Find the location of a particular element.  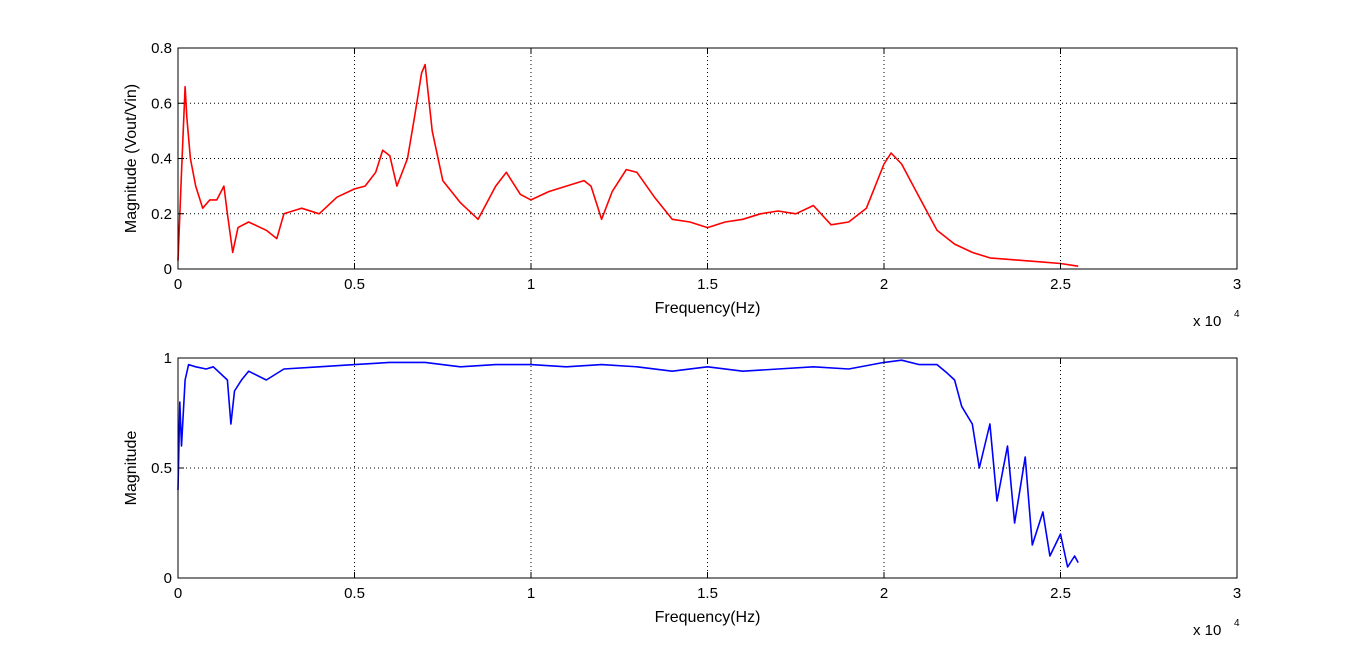

y-axis-label: Magnitude (Vout/Vin) is located at coordinates (131, 158).